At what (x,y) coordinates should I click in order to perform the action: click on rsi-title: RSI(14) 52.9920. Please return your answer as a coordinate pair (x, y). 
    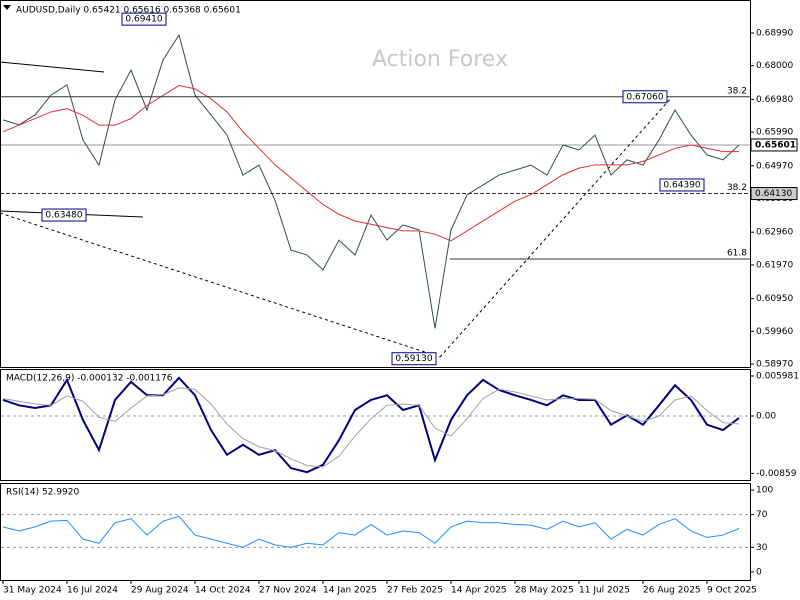
    Looking at the image, I should click on (42, 493).